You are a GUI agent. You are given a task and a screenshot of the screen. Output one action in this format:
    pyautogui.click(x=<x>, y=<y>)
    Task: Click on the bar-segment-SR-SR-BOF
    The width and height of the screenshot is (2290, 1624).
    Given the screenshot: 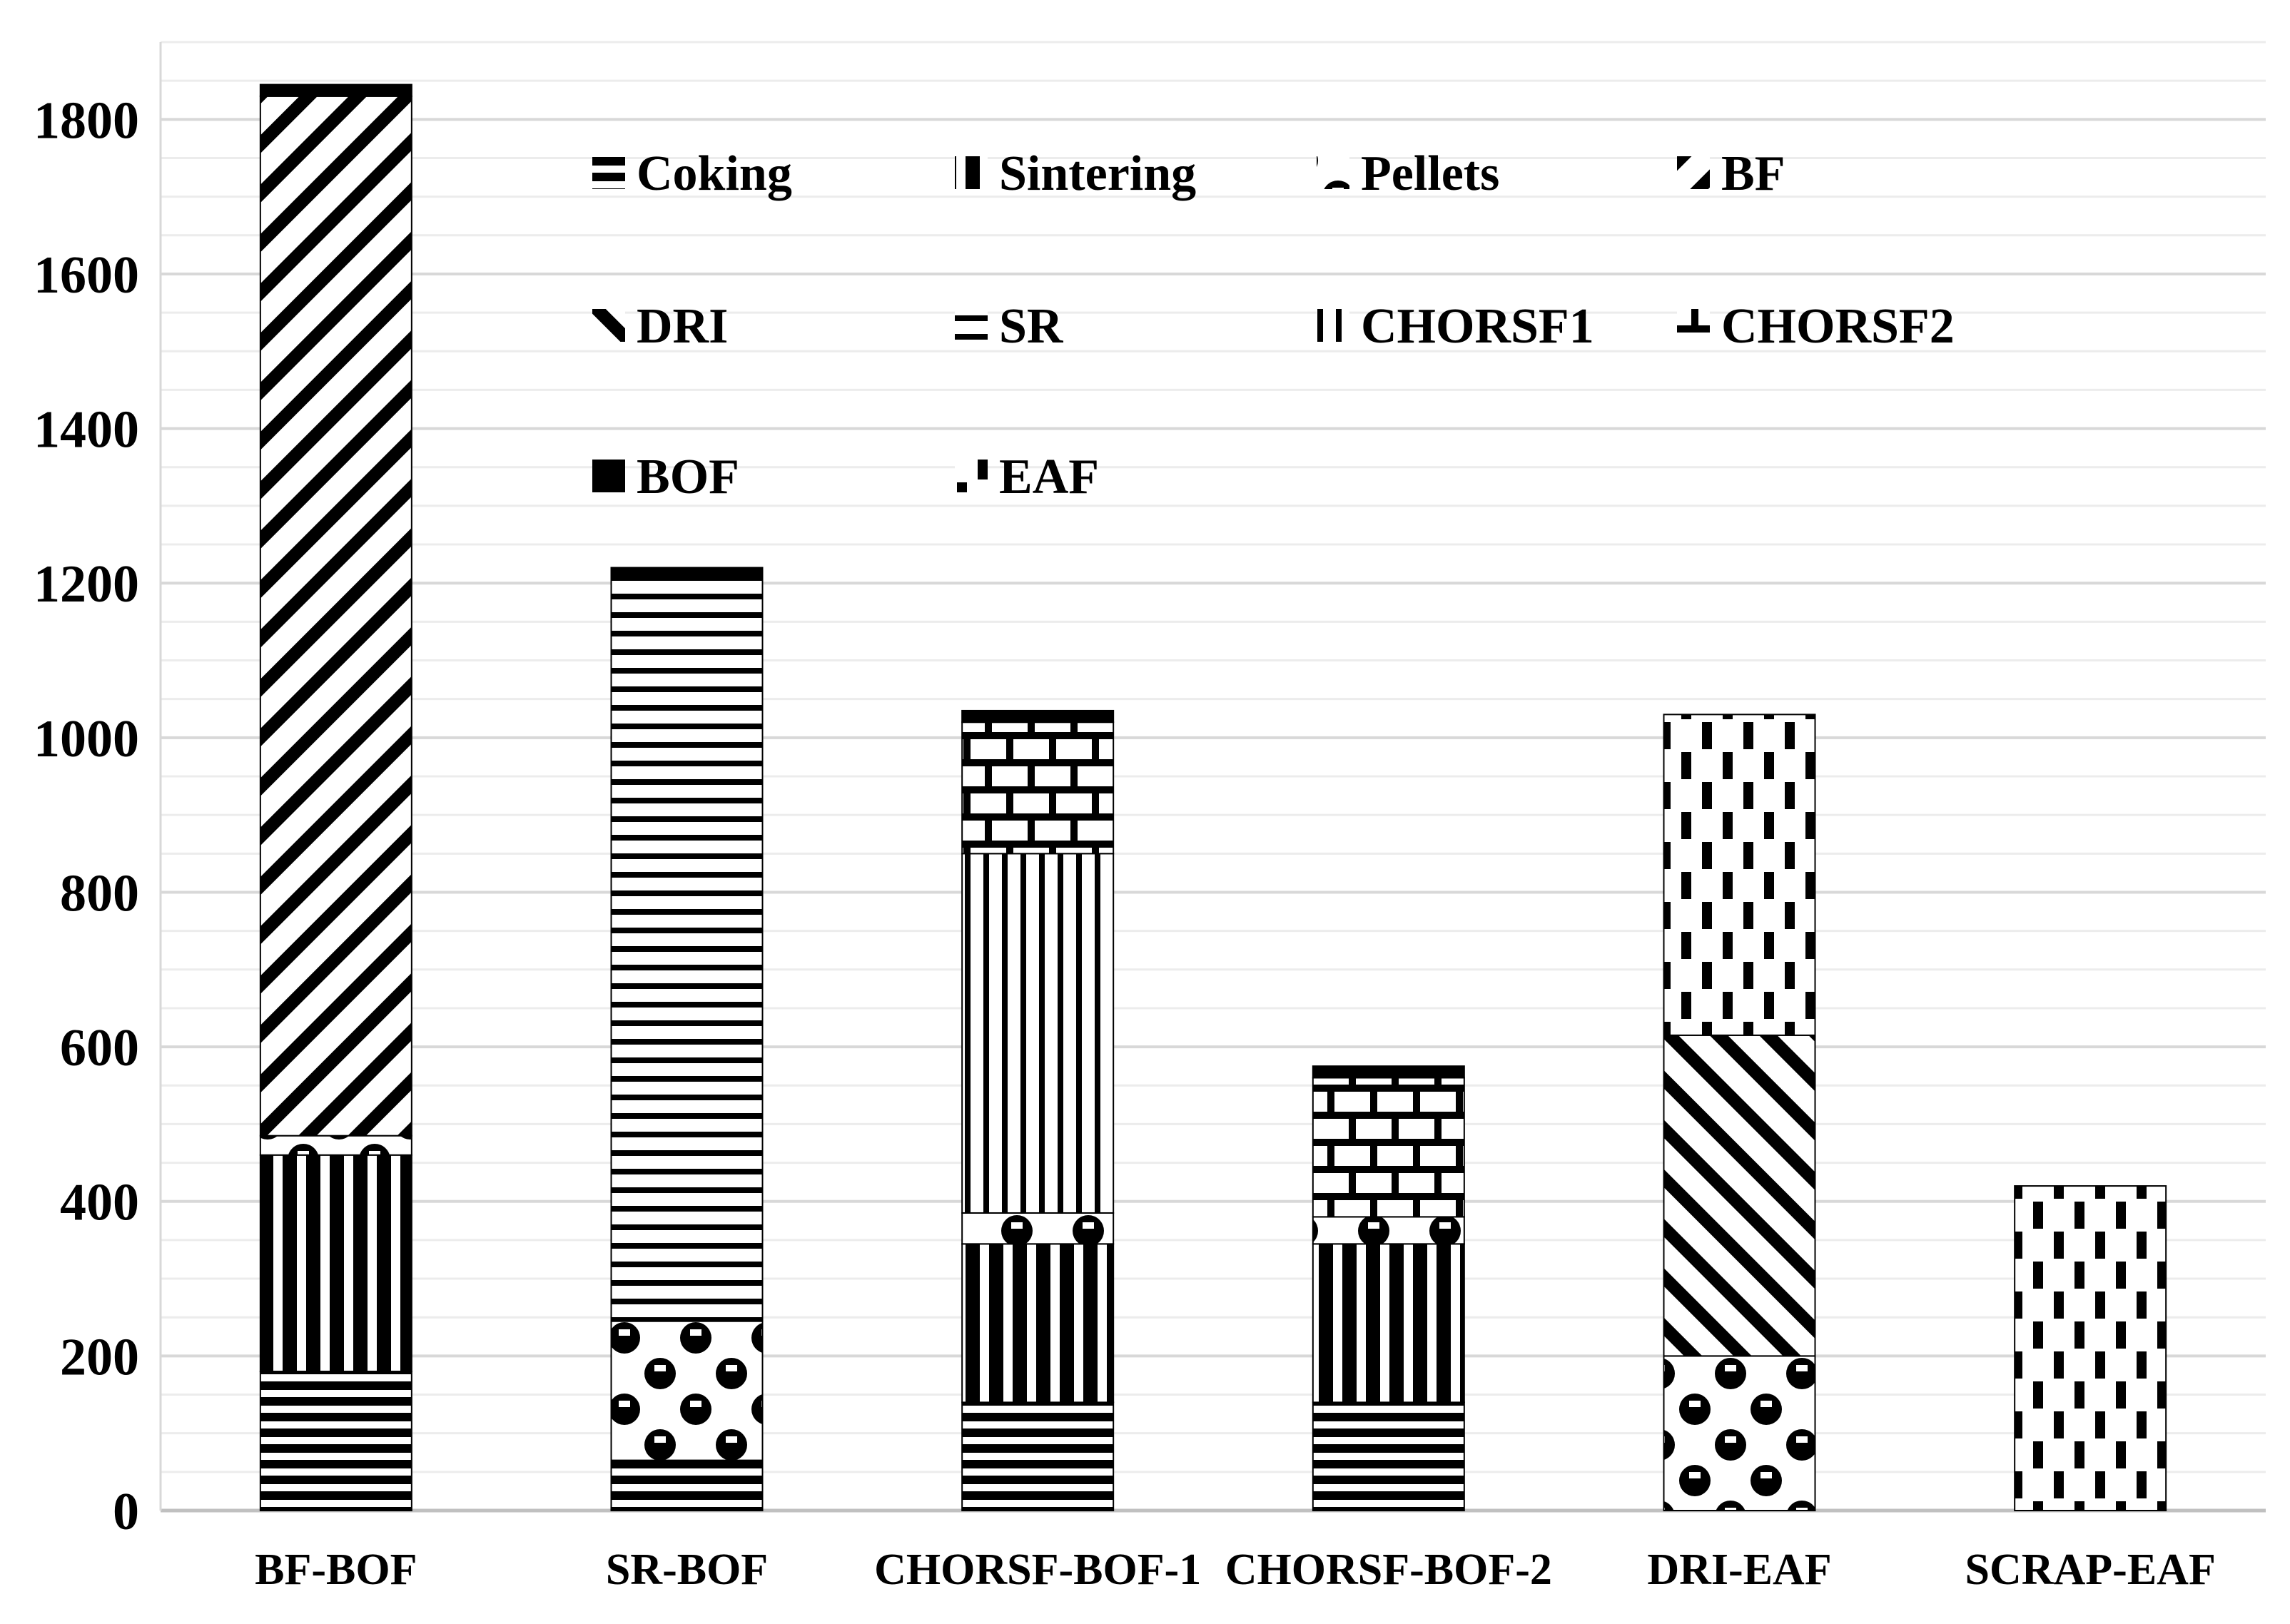 What is the action you would take?
    pyautogui.click(x=687, y=950)
    